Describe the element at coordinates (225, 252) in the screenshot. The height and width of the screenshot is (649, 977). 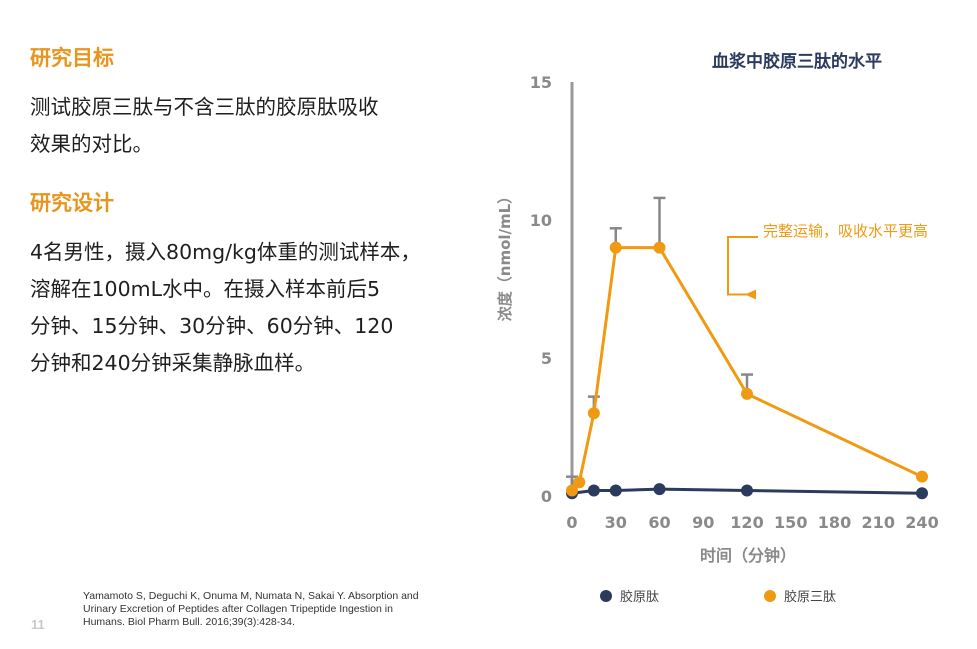
I see `design-line-1: 4名男性，摄入80mg/kg体重的测试样本，` at that location.